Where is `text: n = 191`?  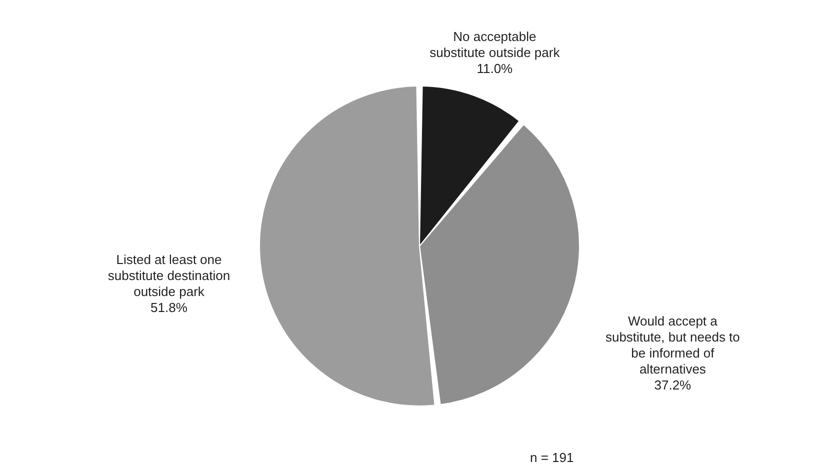 text: n = 191 is located at coordinates (552, 457).